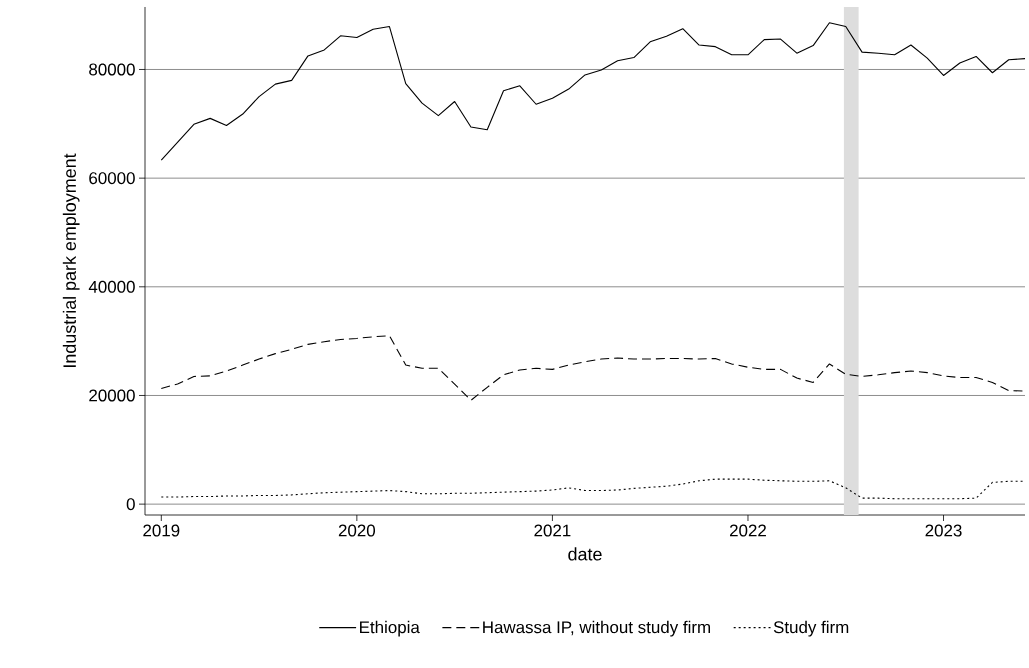 The image size is (1029, 668). Describe the element at coordinates (111, 286) in the screenshot. I see `y-tick-label: 40000` at that location.